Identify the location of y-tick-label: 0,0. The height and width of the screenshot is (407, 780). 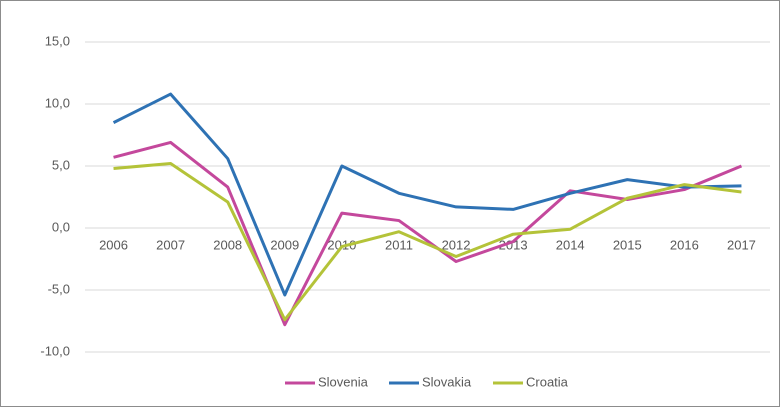
(61, 226).